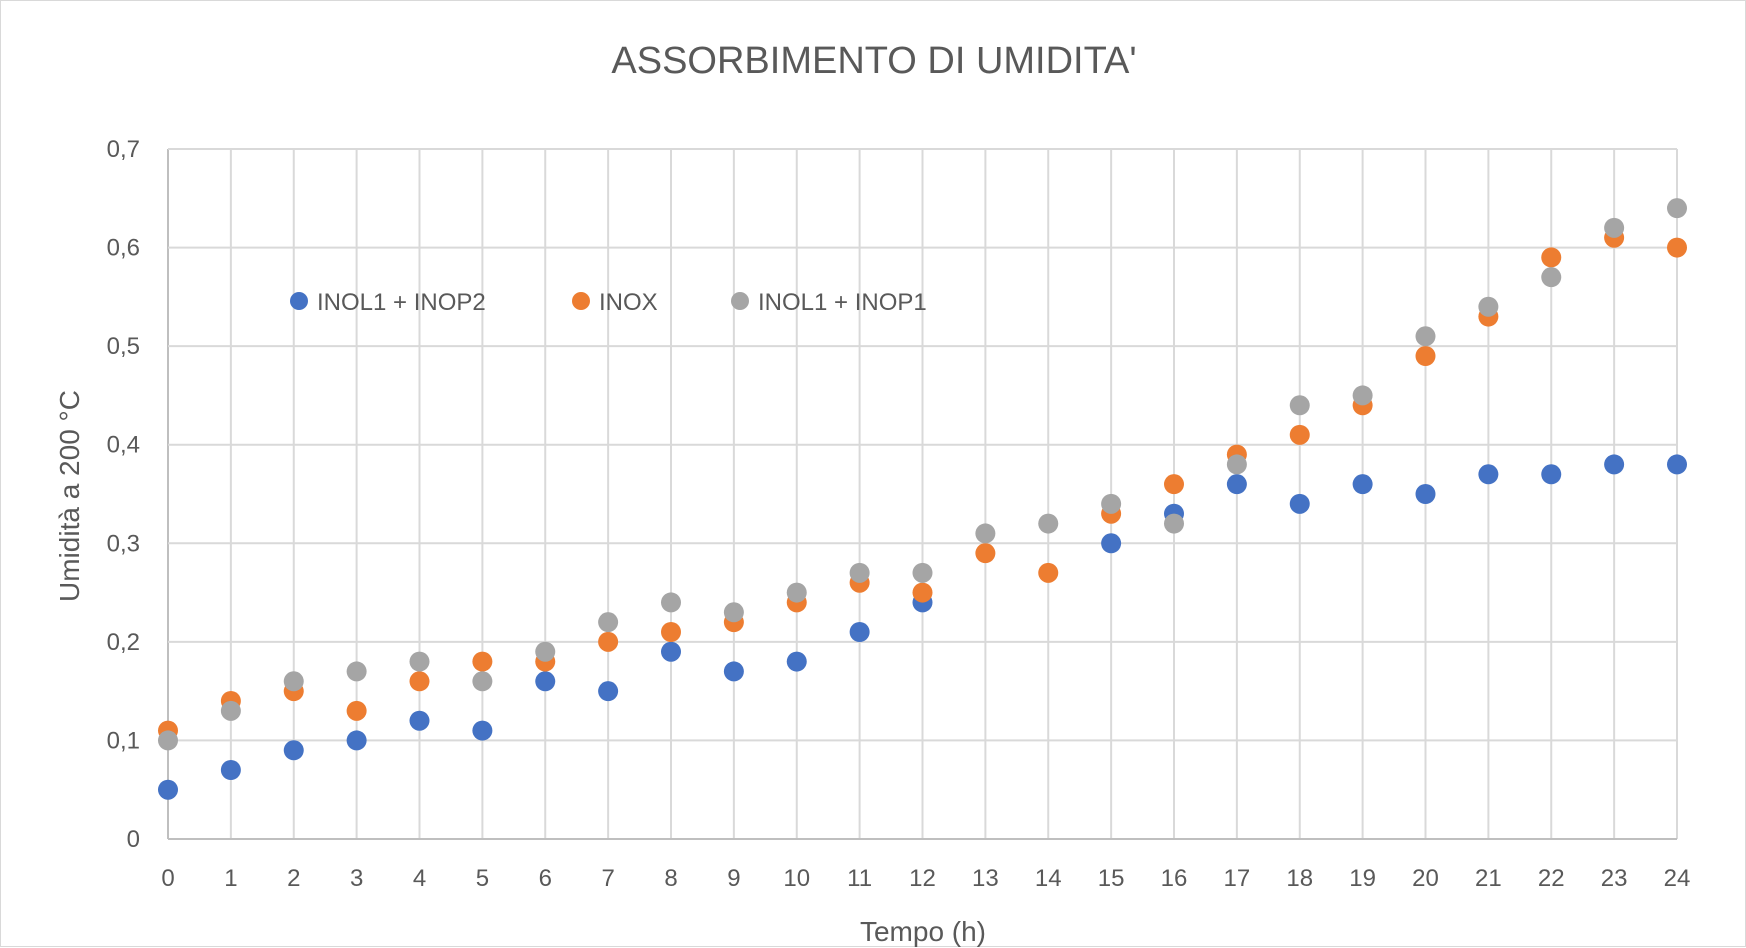 The height and width of the screenshot is (948, 1746). What do you see at coordinates (1551, 878) in the screenshot?
I see `x-tick-label: 22` at bounding box center [1551, 878].